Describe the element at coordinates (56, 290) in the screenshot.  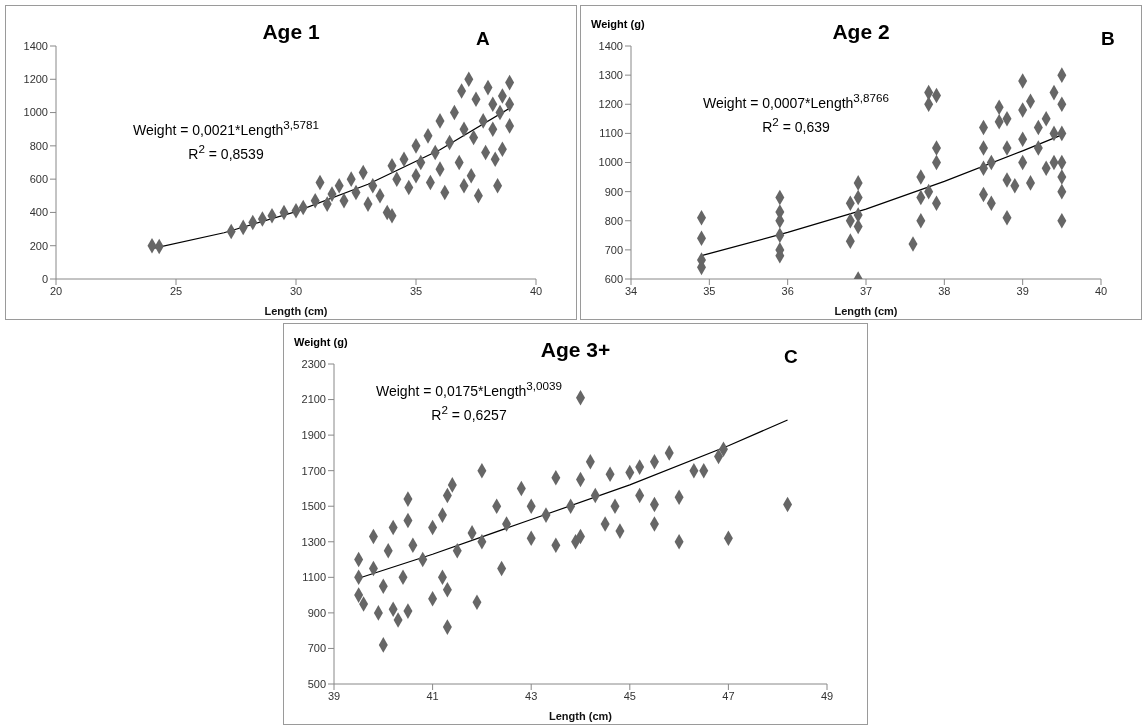
I see `x-tick-label: 20` at that location.